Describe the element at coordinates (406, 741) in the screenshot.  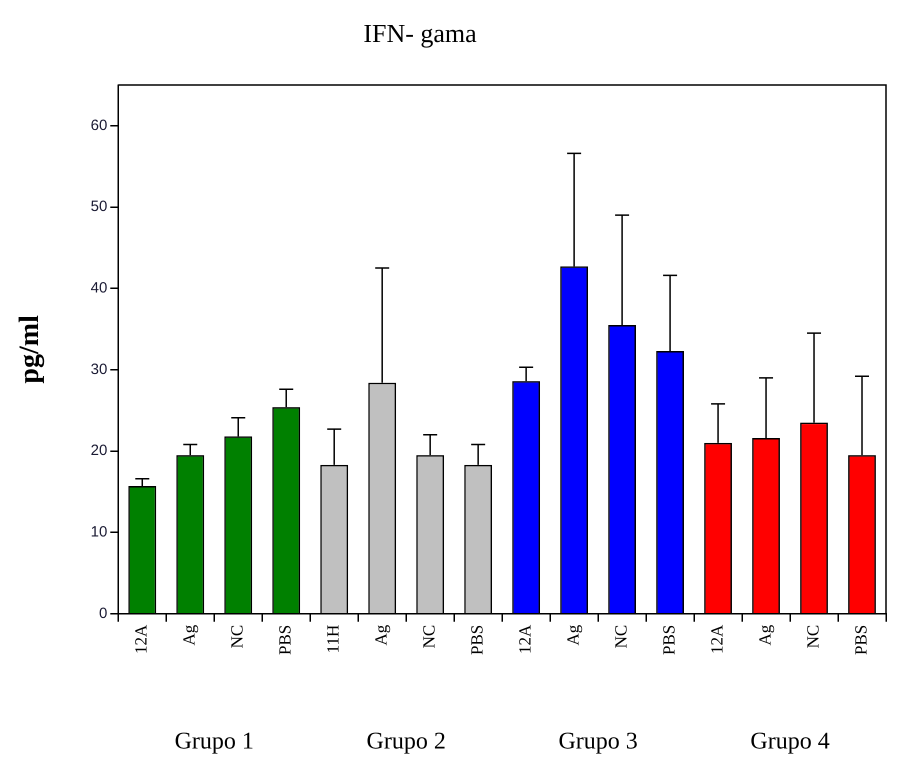
I see `text: Grupo 2` at that location.